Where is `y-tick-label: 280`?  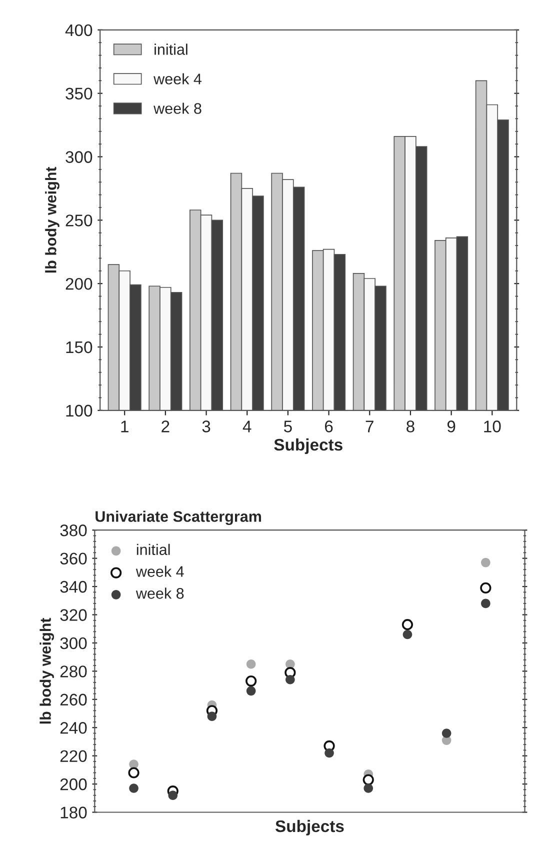 y-tick-label: 280 is located at coordinates (73, 672).